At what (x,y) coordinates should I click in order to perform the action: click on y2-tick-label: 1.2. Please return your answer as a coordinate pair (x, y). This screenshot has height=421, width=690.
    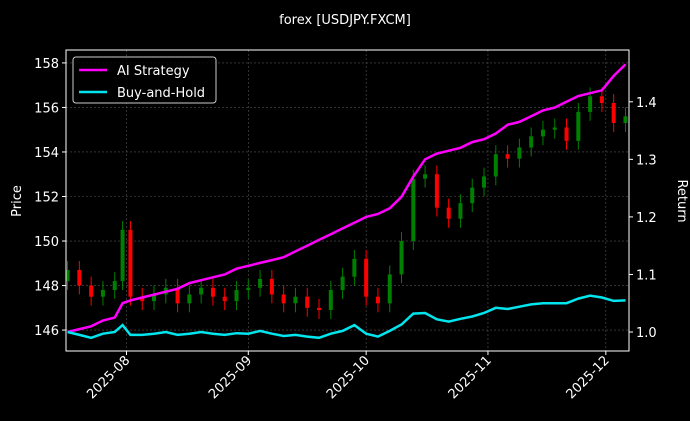
    Looking at the image, I should click on (646, 218).